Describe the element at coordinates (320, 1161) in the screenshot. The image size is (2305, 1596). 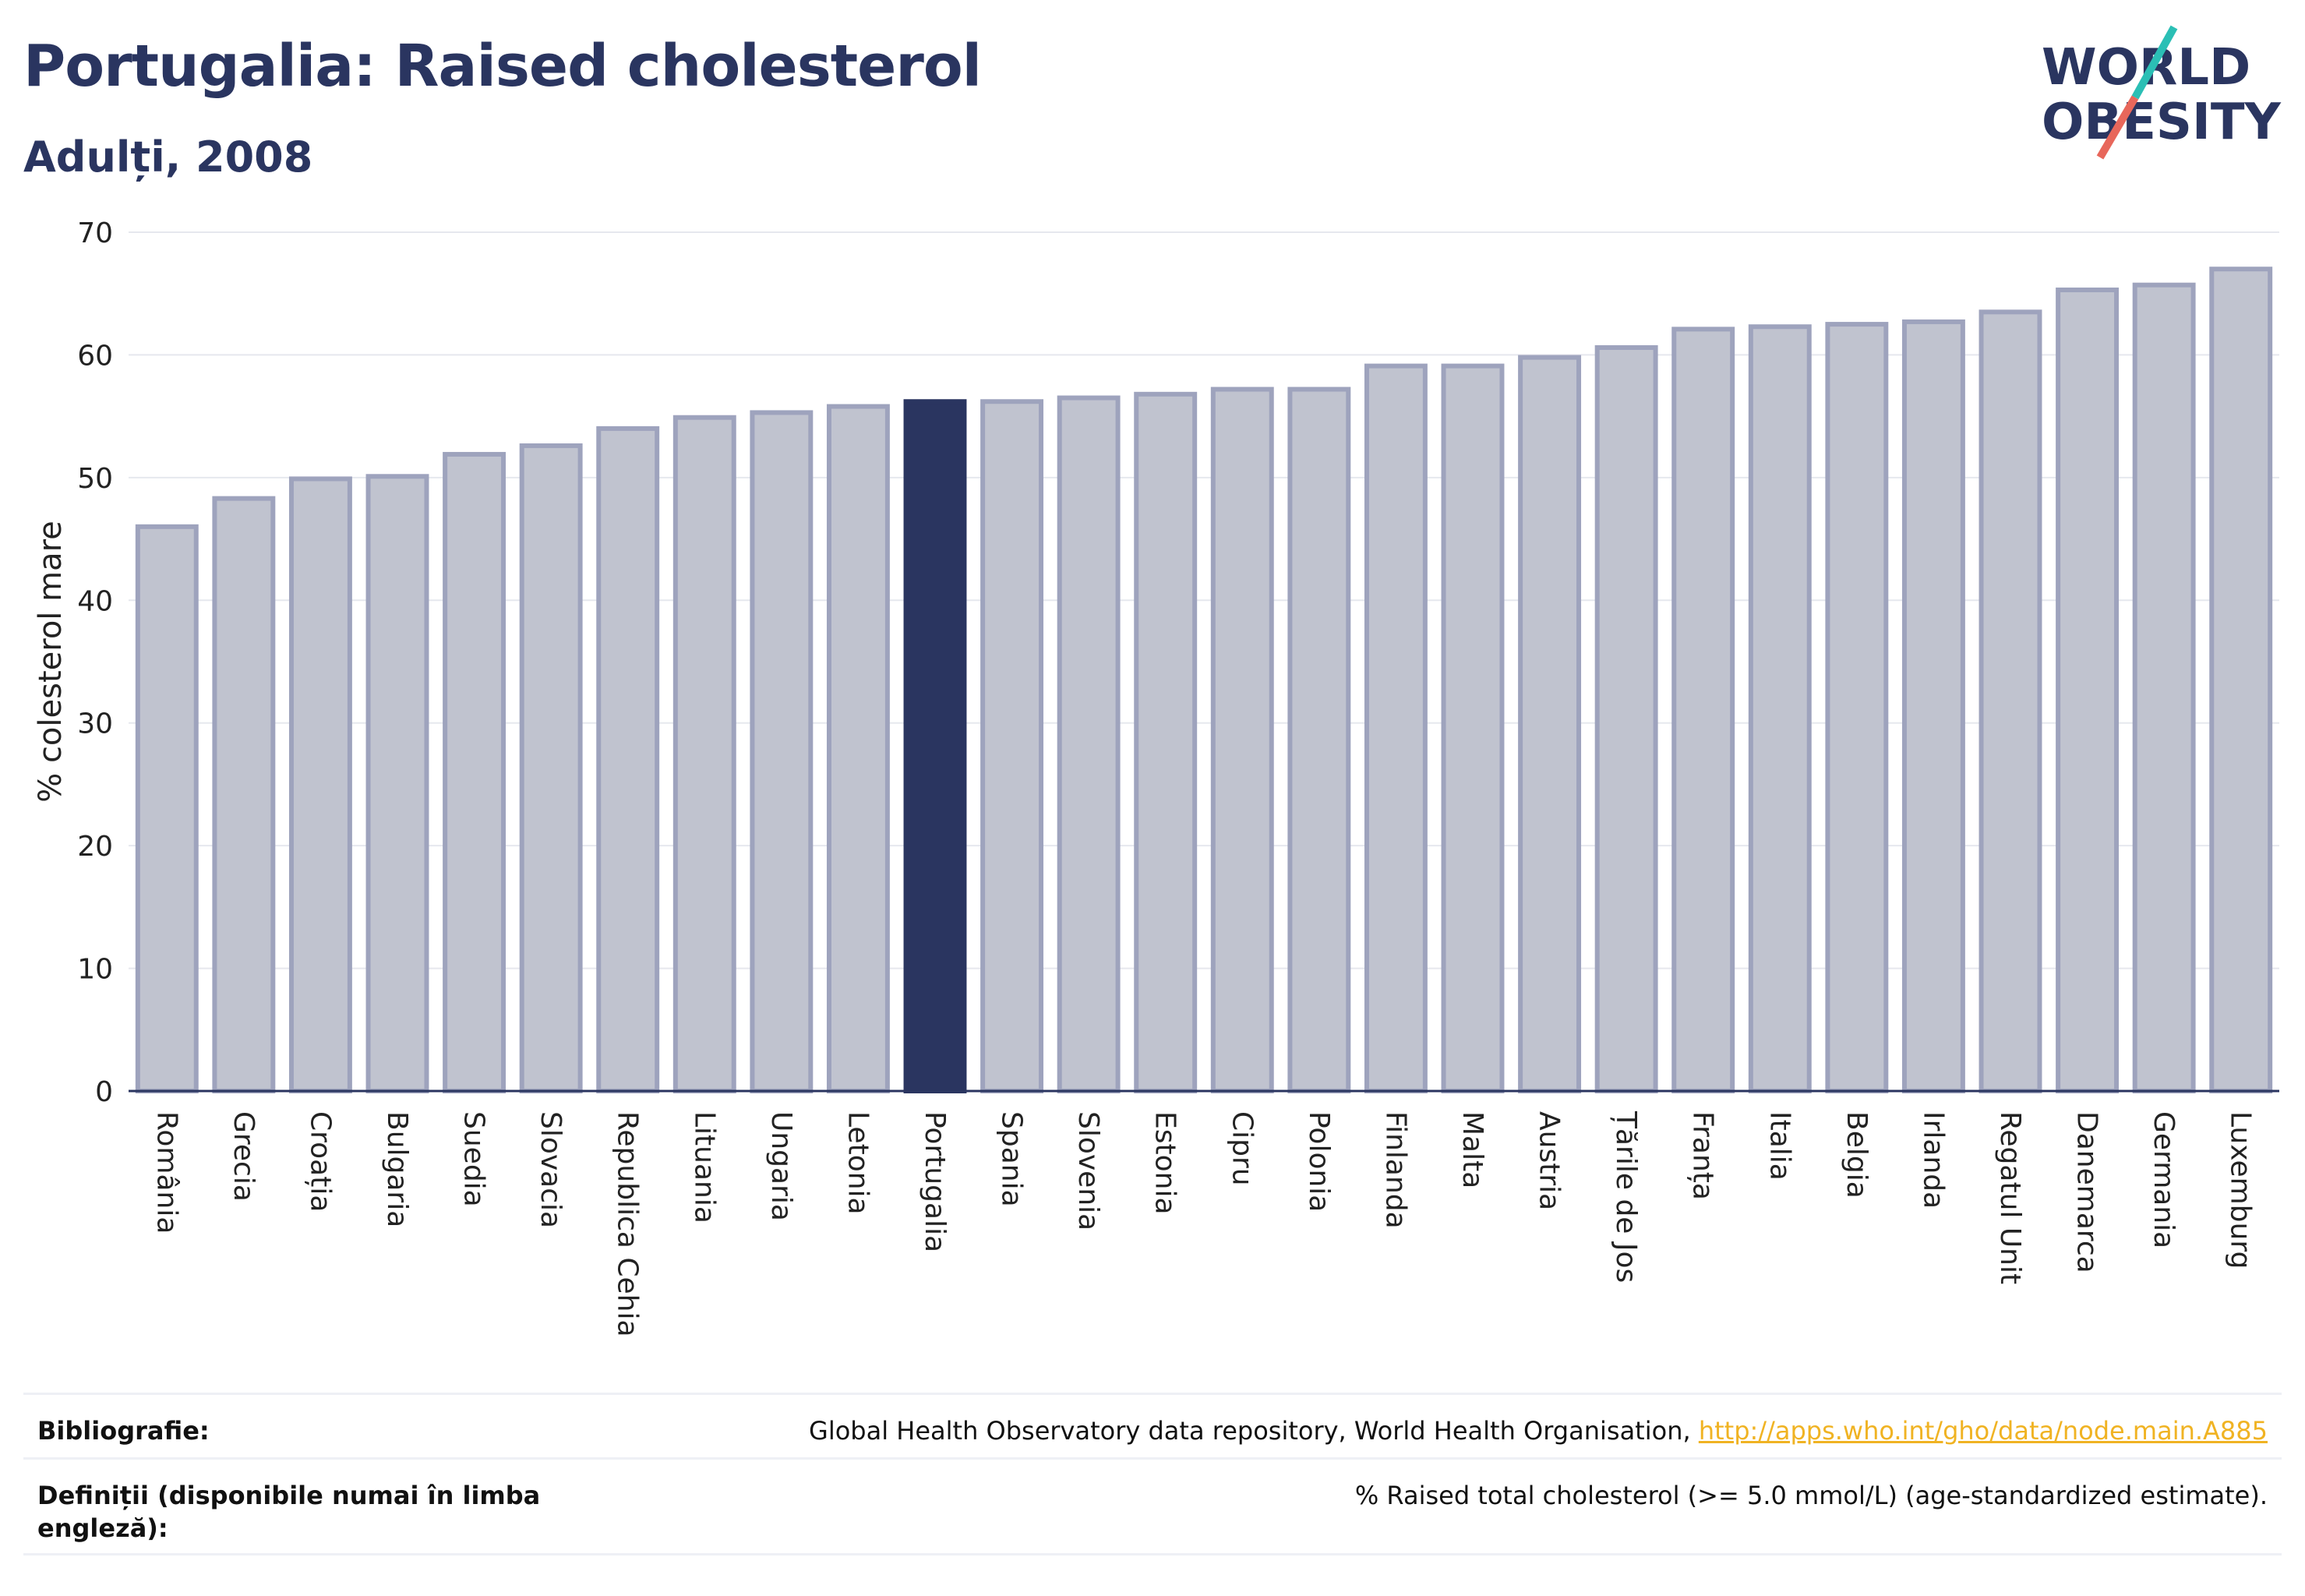
I see `x-tick-label: Croația` at that location.